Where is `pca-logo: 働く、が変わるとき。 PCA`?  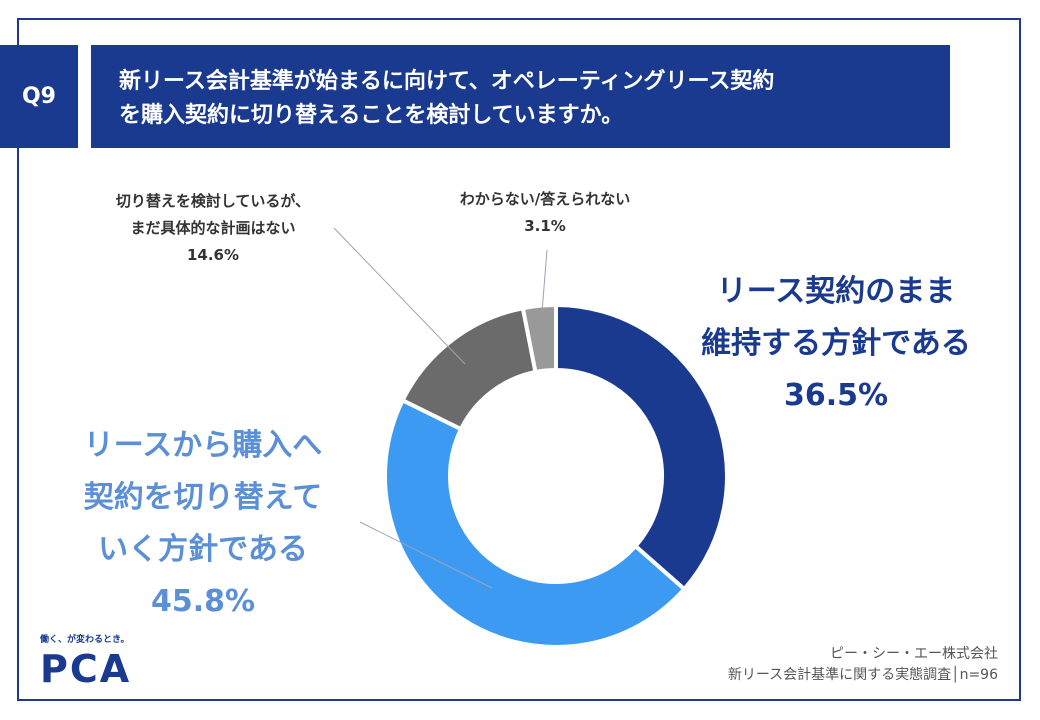 pca-logo: 働く、が変わるとき。 PCA is located at coordinates (85, 660).